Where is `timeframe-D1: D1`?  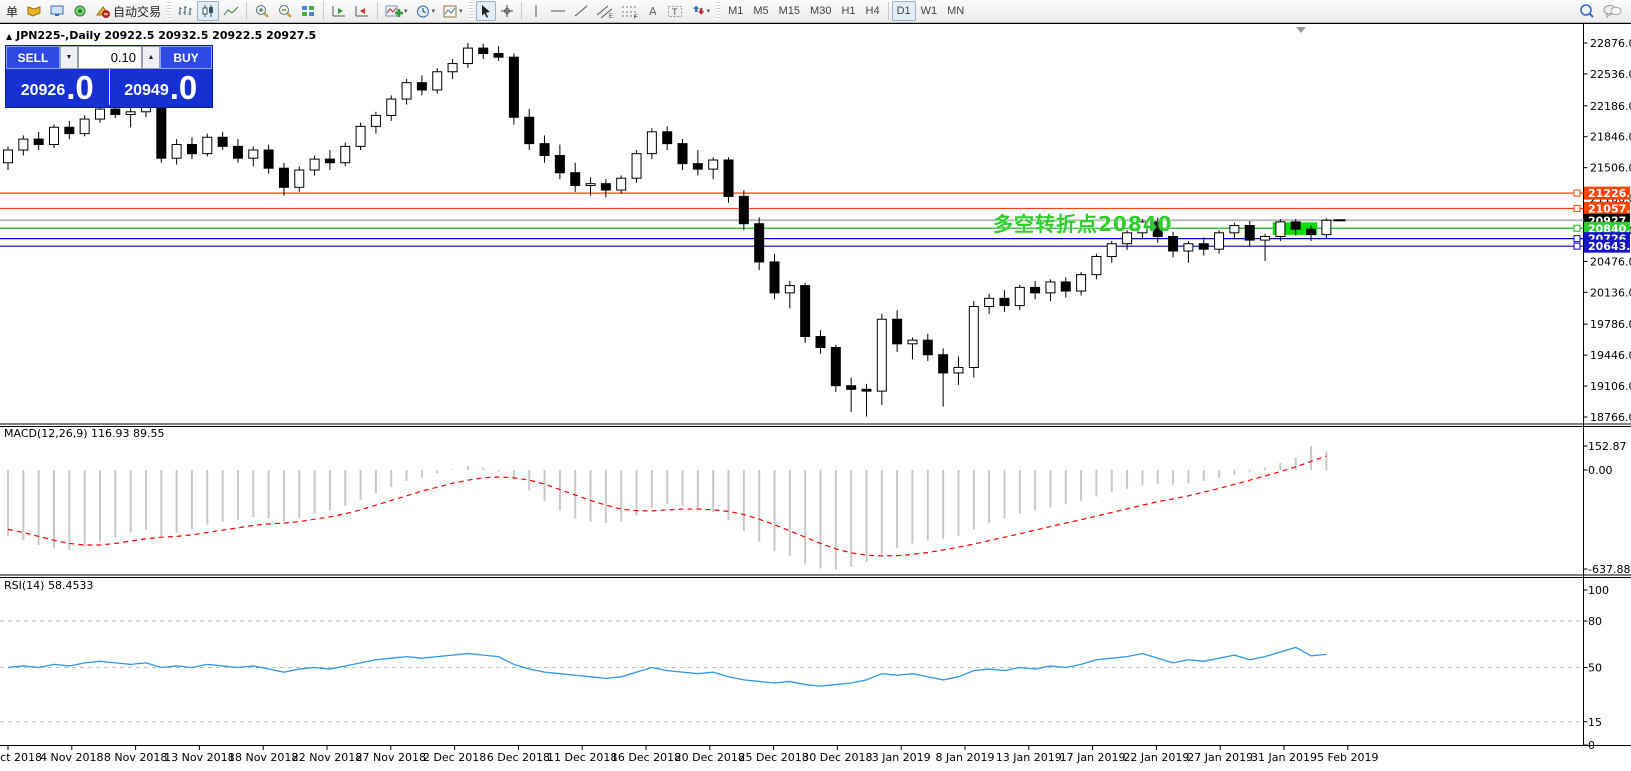
timeframe-D1: D1 is located at coordinates (903, 11).